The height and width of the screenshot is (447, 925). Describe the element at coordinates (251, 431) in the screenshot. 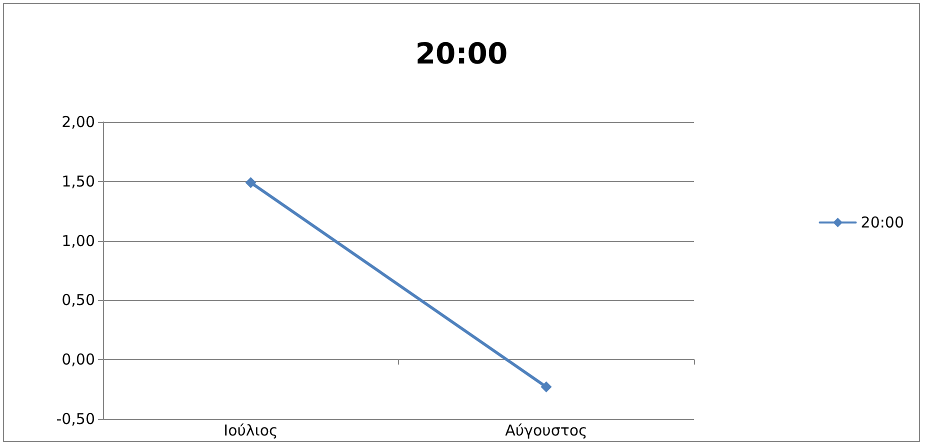

I see `x-tick-label: Ιούλιος` at that location.